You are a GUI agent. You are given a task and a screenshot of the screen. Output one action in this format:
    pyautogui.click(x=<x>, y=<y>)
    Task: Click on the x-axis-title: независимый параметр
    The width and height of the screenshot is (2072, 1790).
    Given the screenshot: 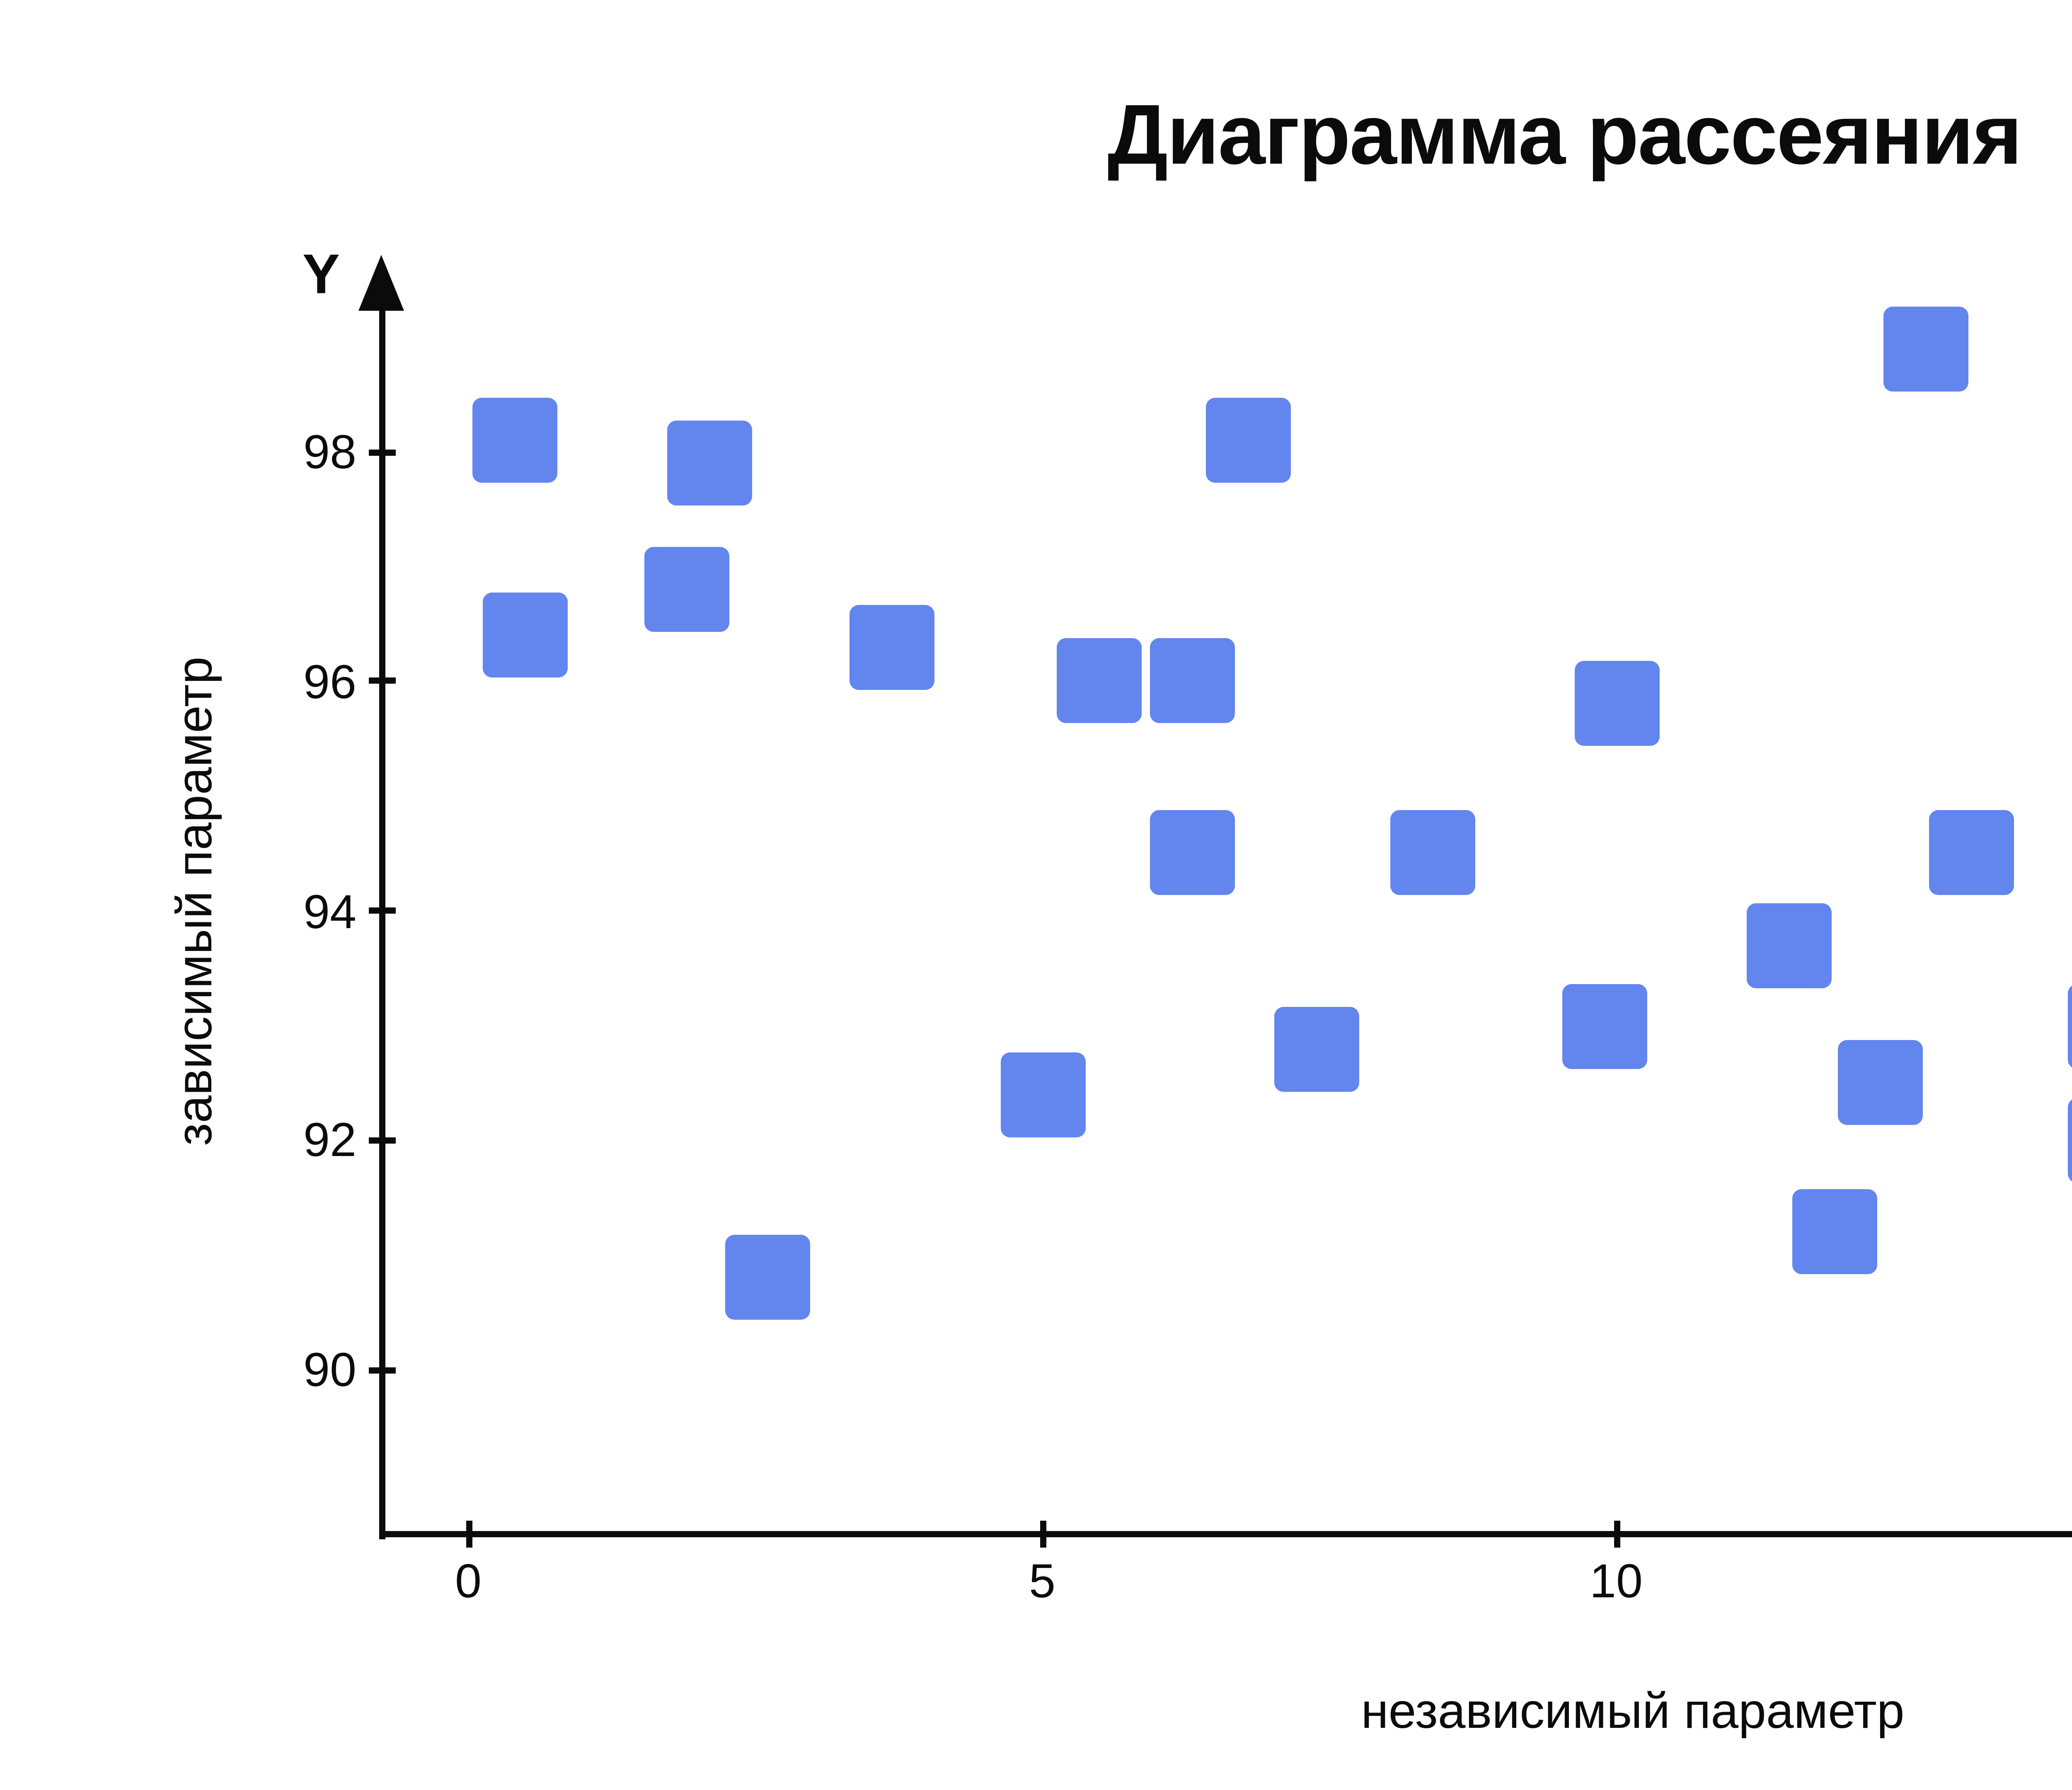 What is the action you would take?
    pyautogui.click(x=1633, y=1712)
    